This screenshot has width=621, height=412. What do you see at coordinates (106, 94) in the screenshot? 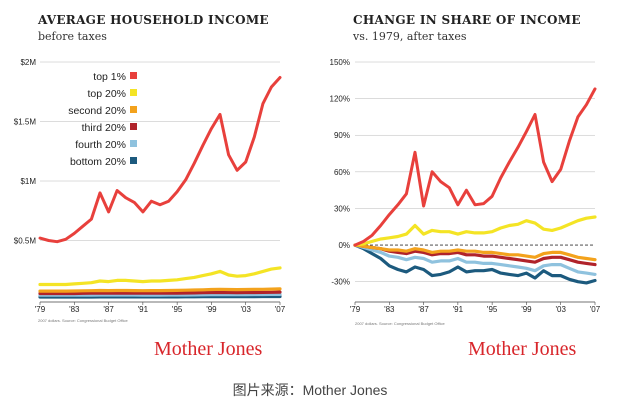
I see `legend-label: top 20%` at bounding box center [106, 94].